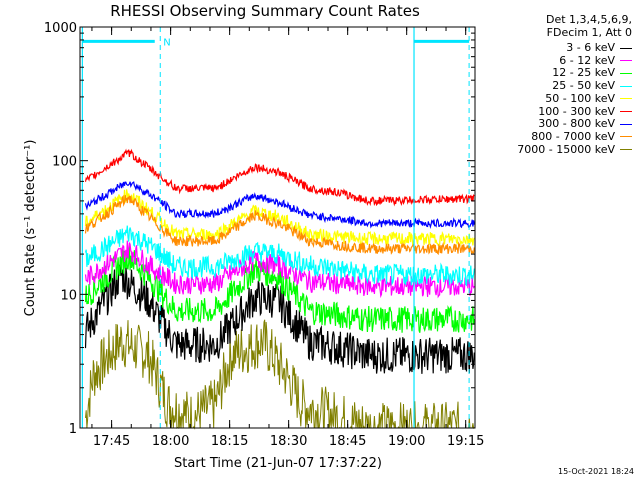  I want to click on x-tick-label: 18:30, so click(288, 441).